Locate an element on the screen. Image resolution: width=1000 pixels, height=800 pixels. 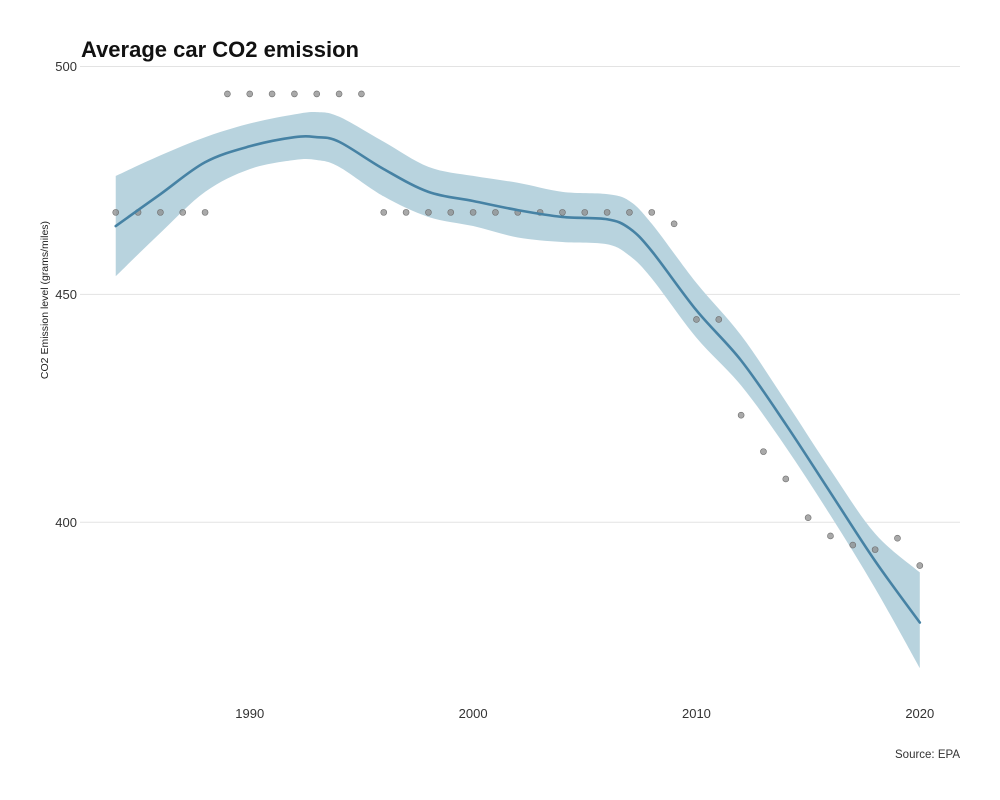
y-tick-label: 500 is located at coordinates (66, 66).